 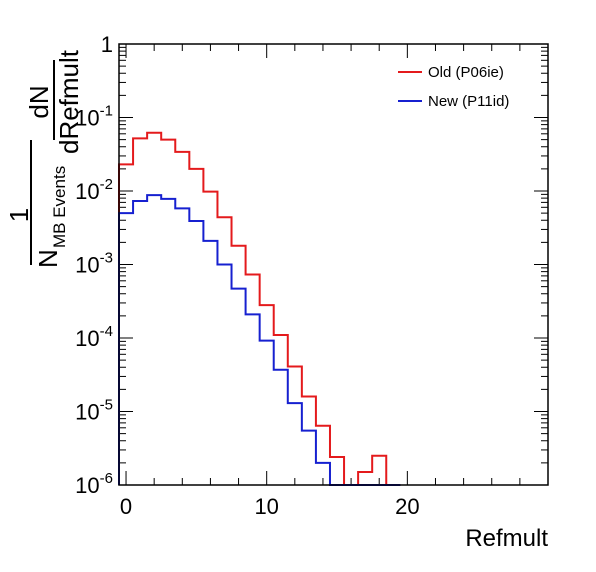 I want to click on y-label-n: N, so click(x=48, y=258).